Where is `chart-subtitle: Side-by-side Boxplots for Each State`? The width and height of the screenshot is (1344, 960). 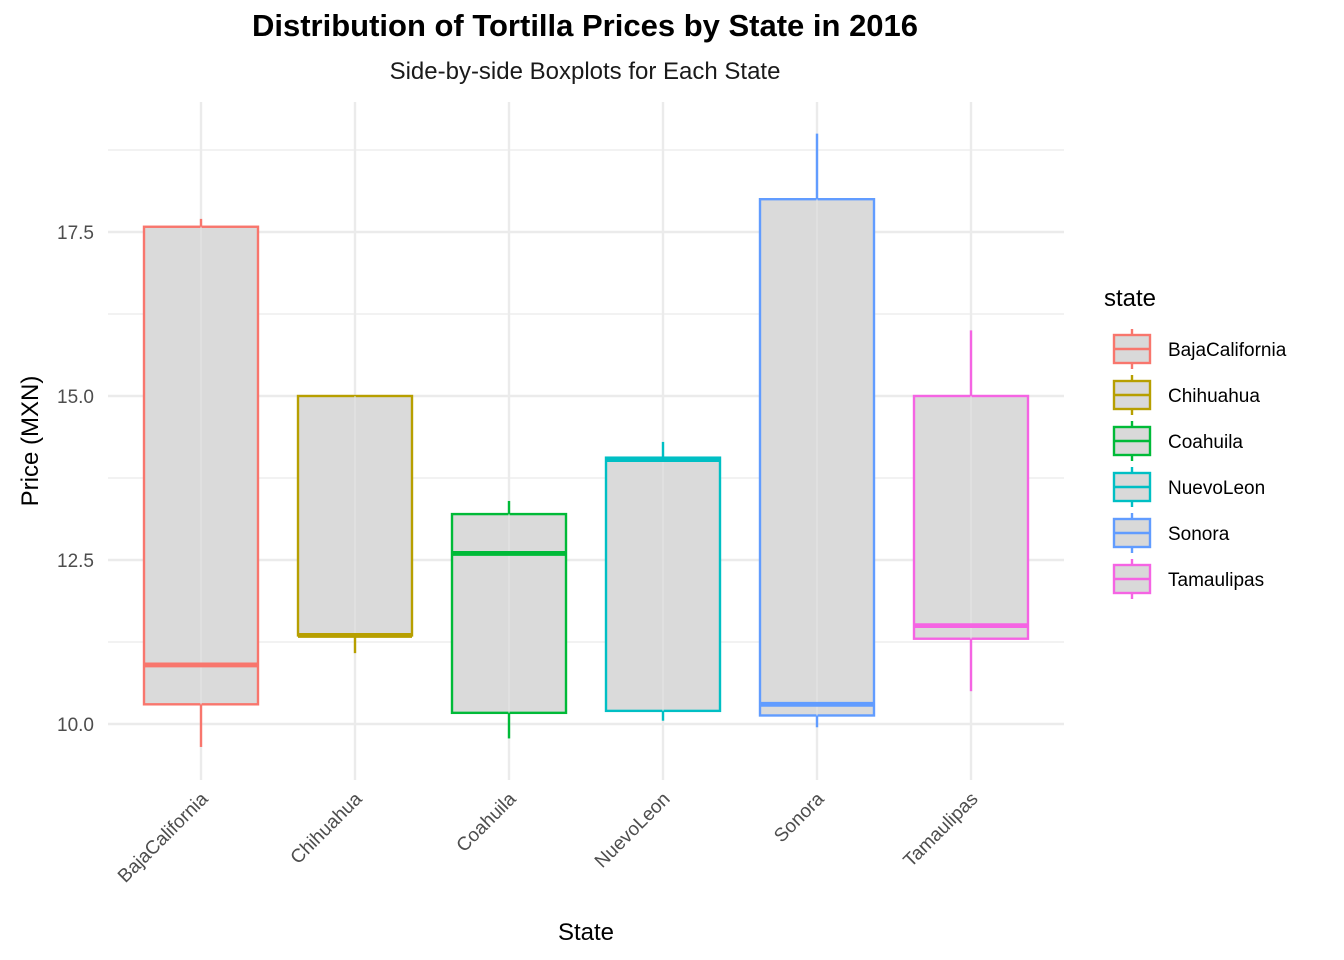 chart-subtitle: Side-by-side Boxplots for Each State is located at coordinates (585, 71).